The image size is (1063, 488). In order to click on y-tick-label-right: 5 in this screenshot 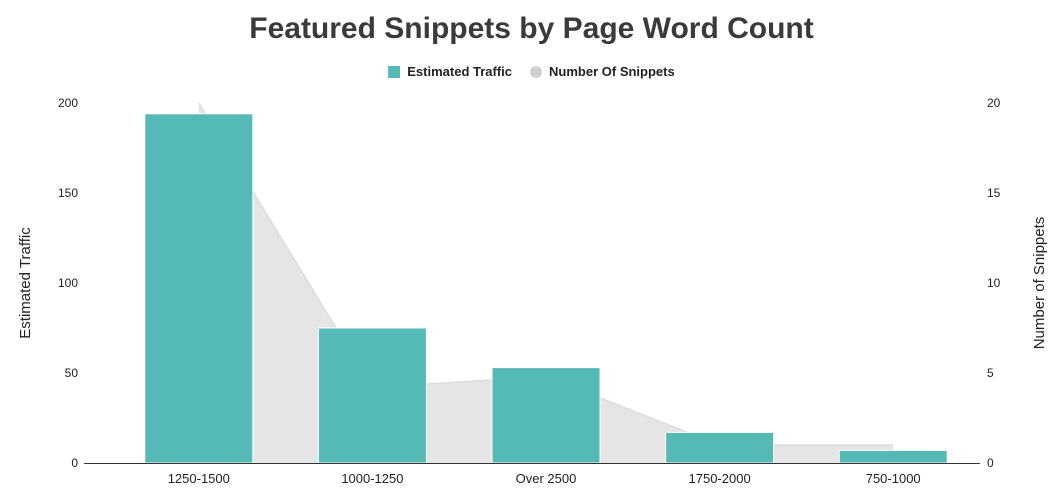, I will do `click(990, 373)`.